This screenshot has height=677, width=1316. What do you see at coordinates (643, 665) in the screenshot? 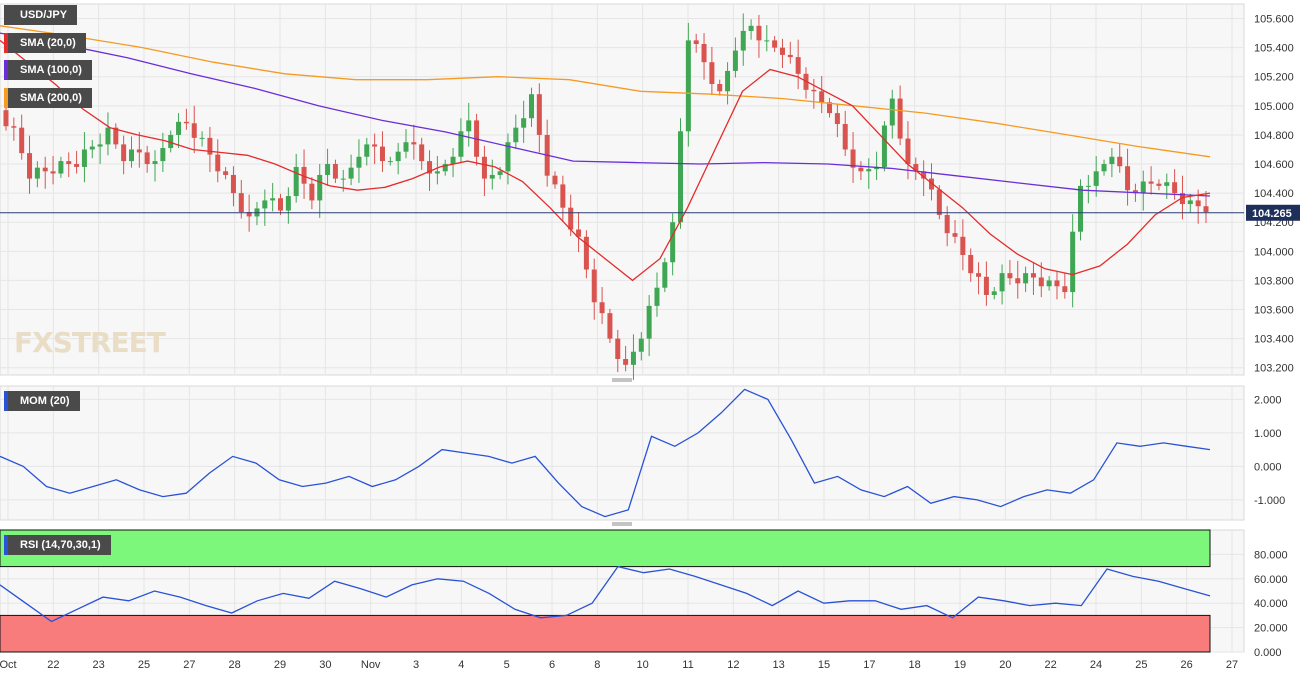
I see `x-tick-label: 10` at bounding box center [643, 665].